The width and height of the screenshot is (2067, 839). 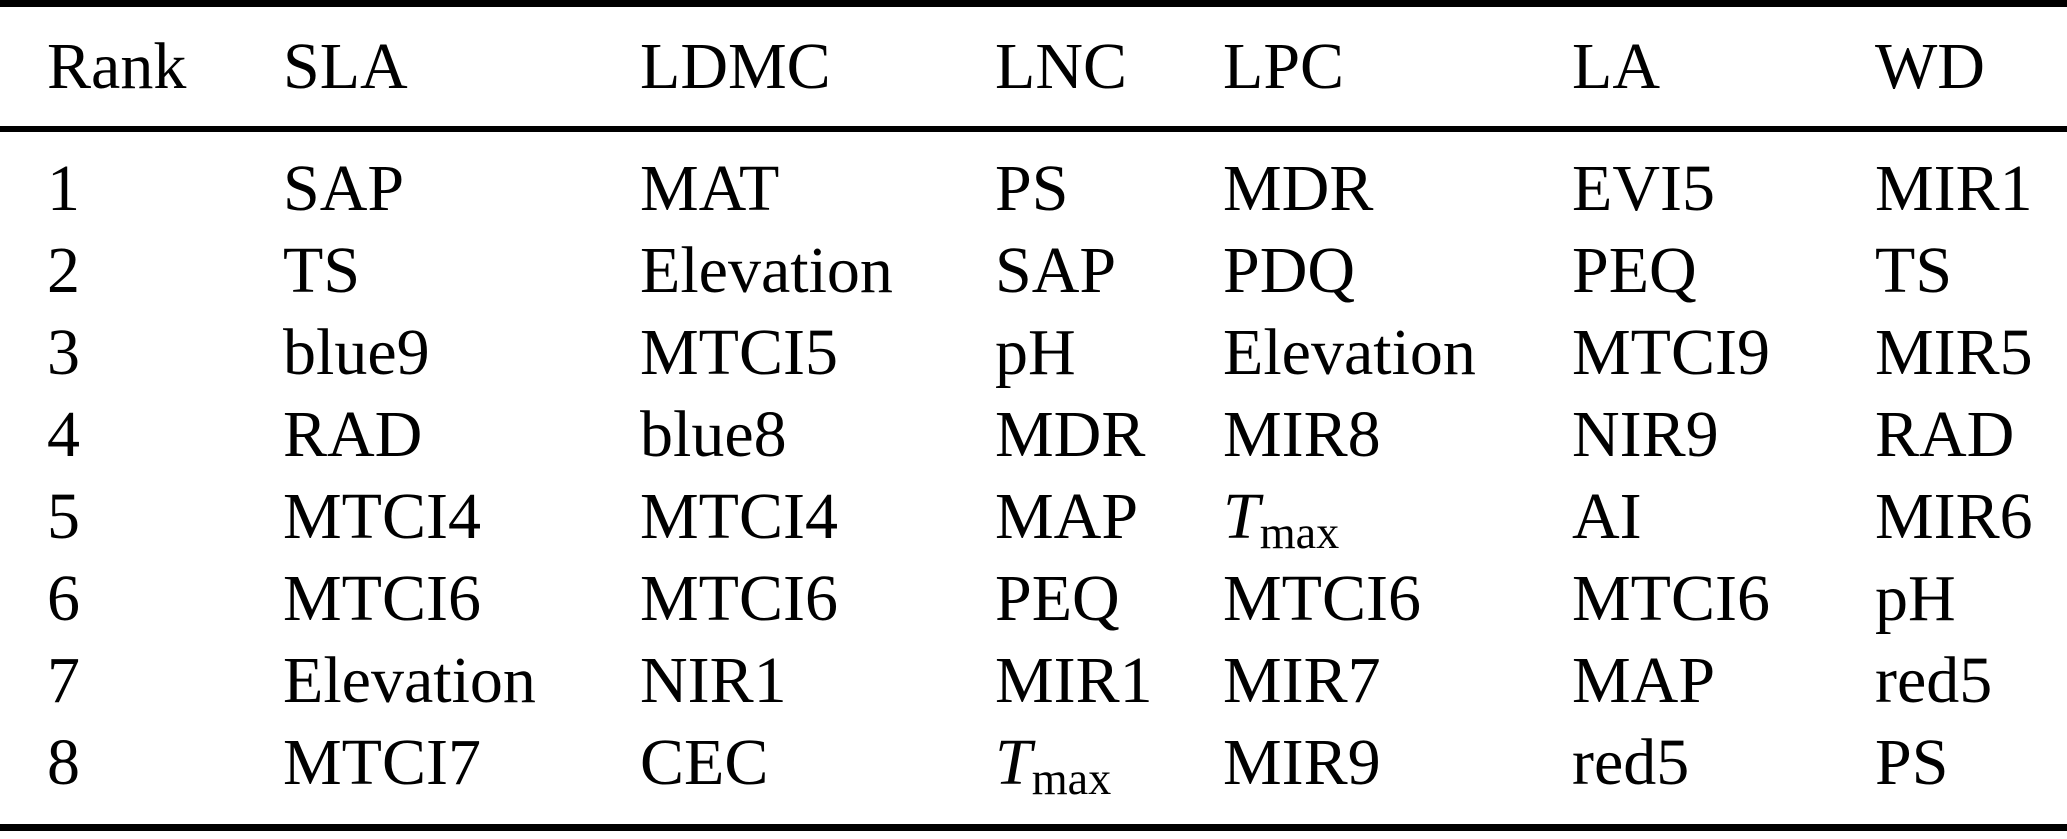 I want to click on predictor-cell: MIR5, so click(x=1954, y=352).